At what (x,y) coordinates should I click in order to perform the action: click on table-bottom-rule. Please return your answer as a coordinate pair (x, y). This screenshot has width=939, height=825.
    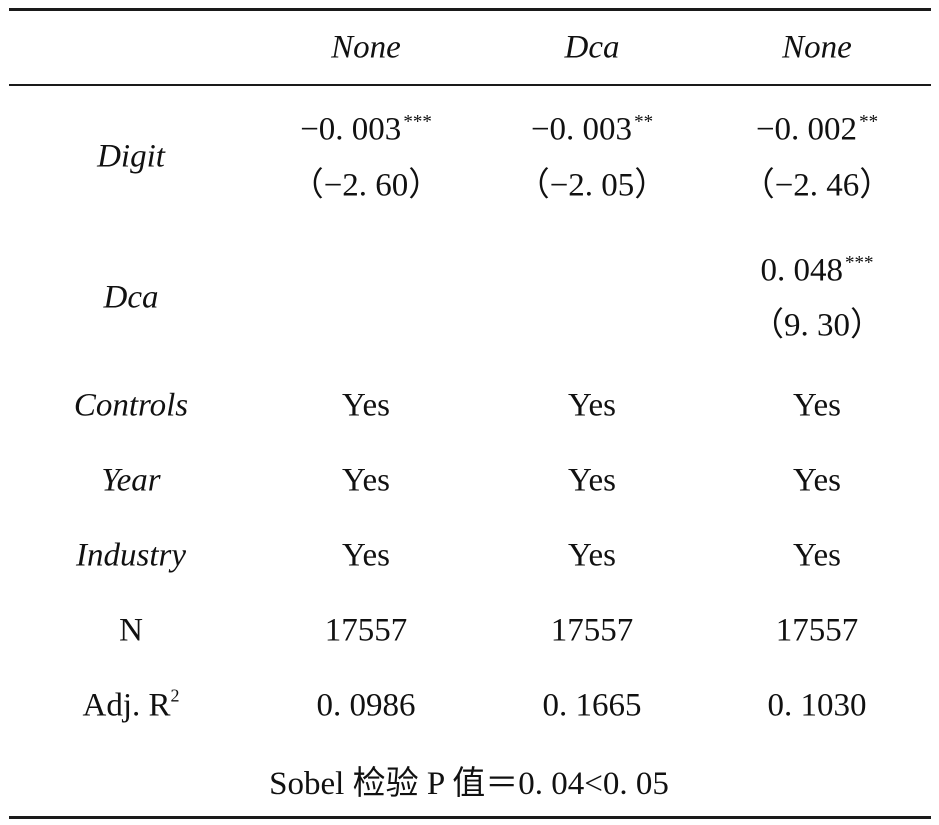
    Looking at the image, I should click on (470, 817).